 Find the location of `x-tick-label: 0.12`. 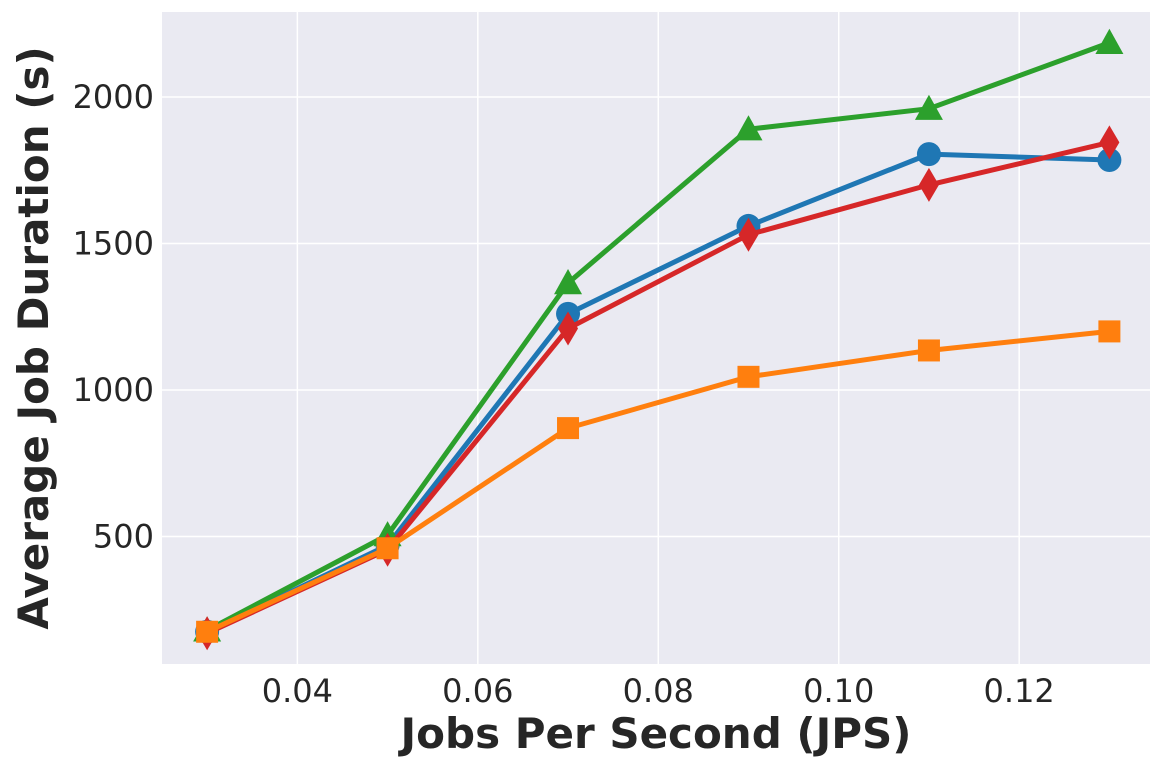

x-tick-label: 0.12 is located at coordinates (1019, 691).